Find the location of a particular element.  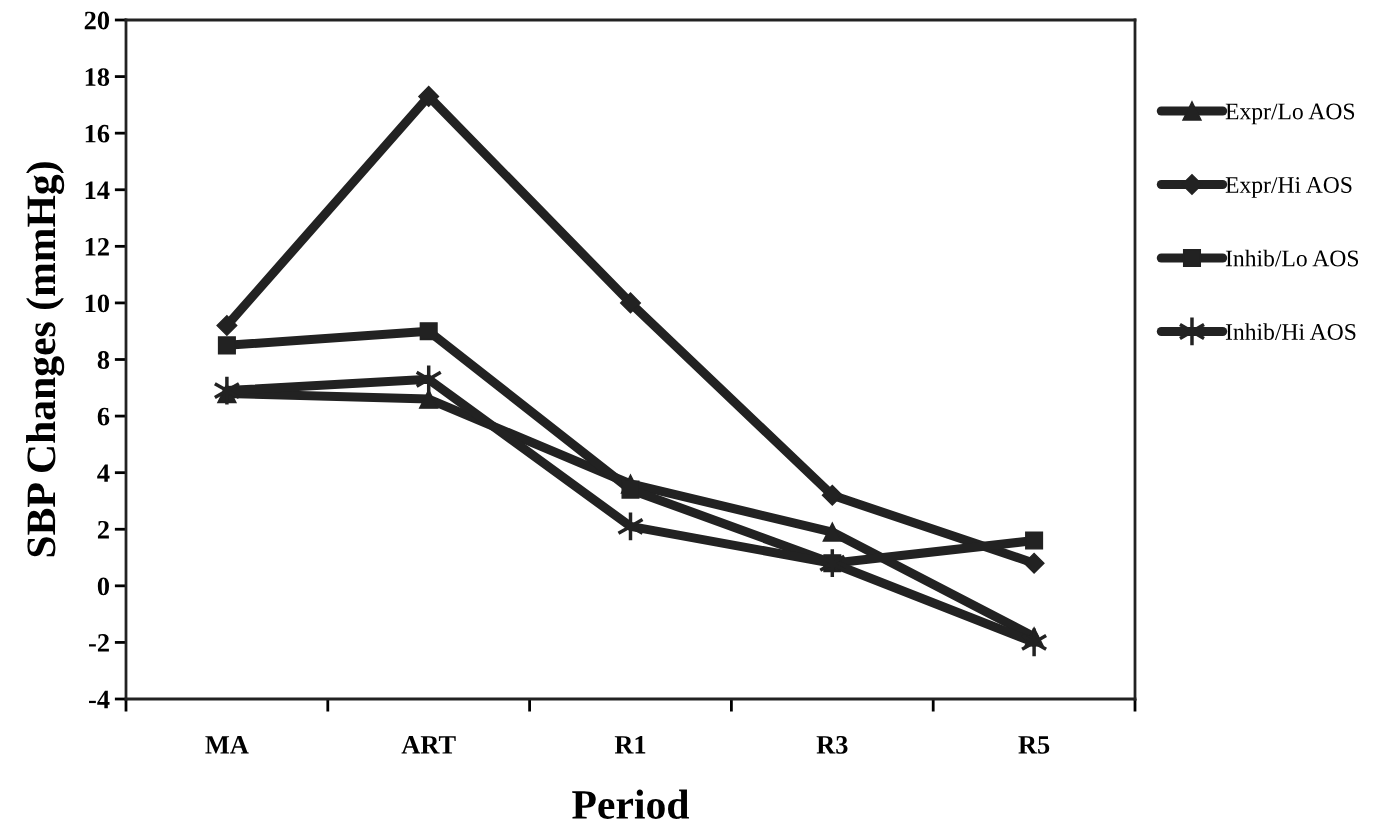

y-tick-label: 14 is located at coordinates (97, 190).